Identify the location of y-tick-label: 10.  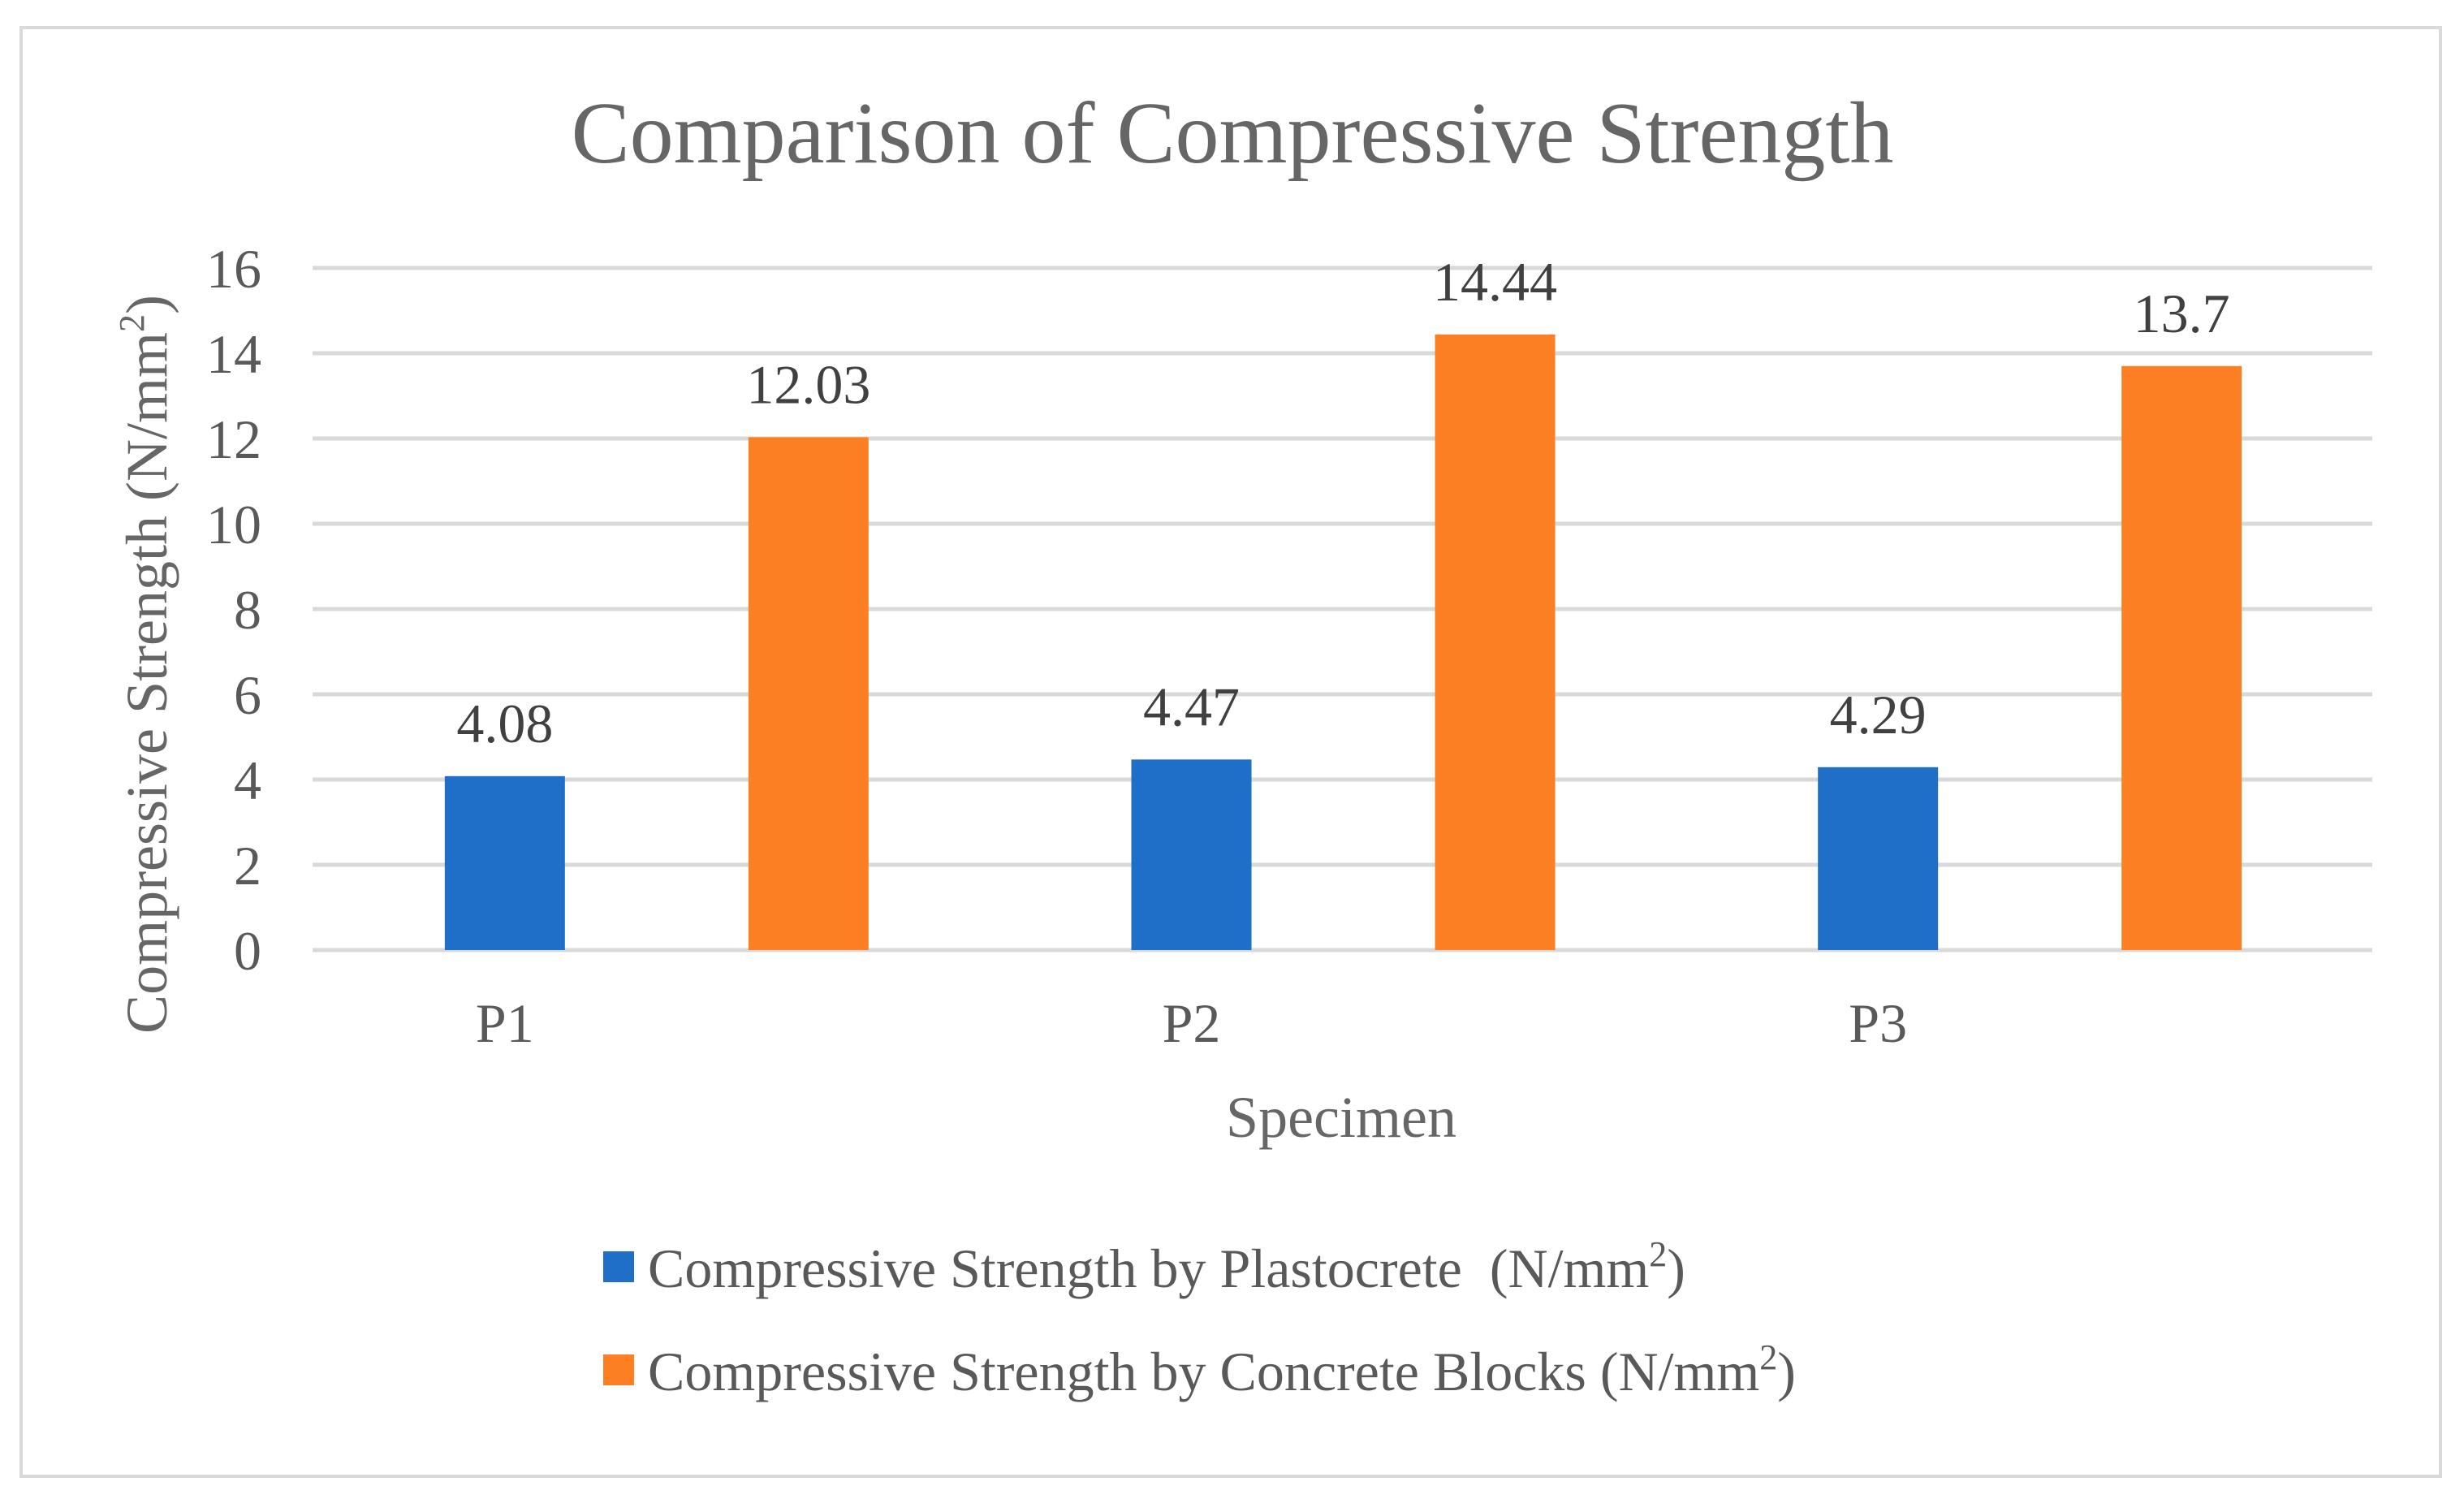
(233, 524).